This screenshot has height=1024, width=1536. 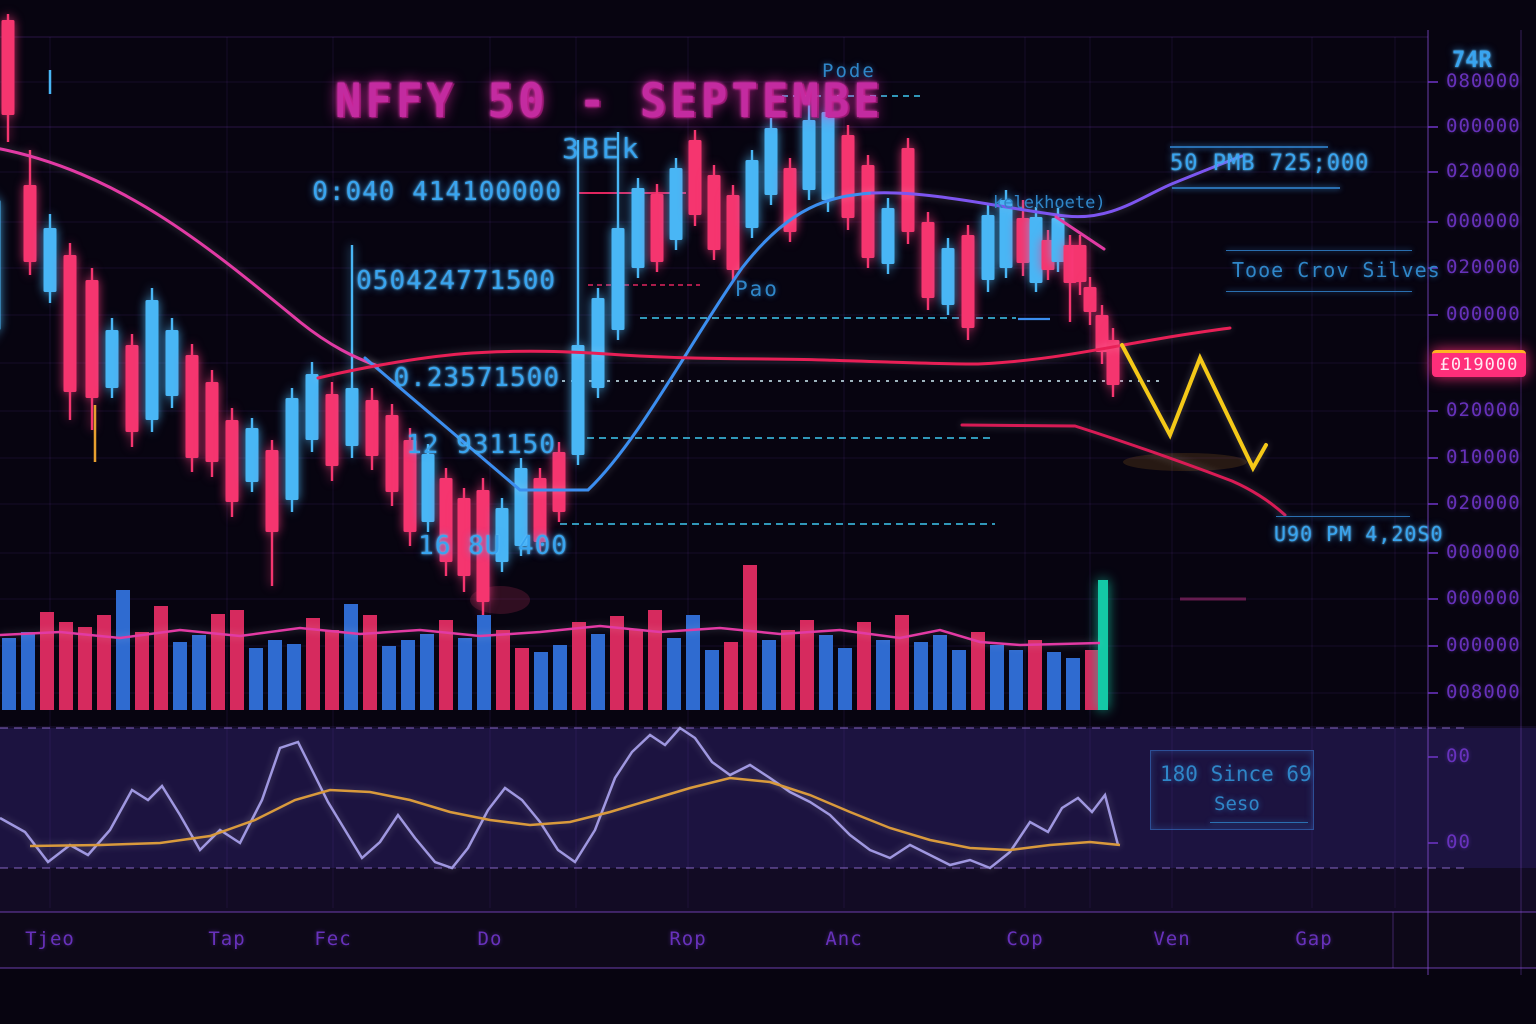 I want to click on right-axis-ticks, so click(x=1433, y=462).